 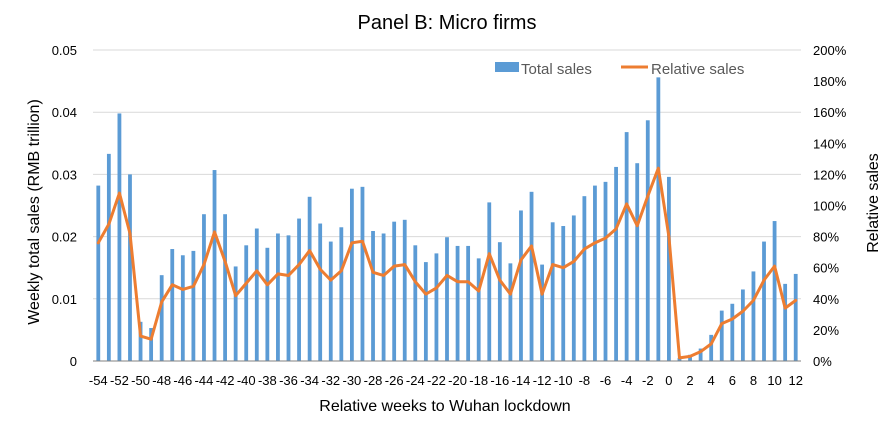 I want to click on x-tick-label: -42, so click(x=225, y=380).